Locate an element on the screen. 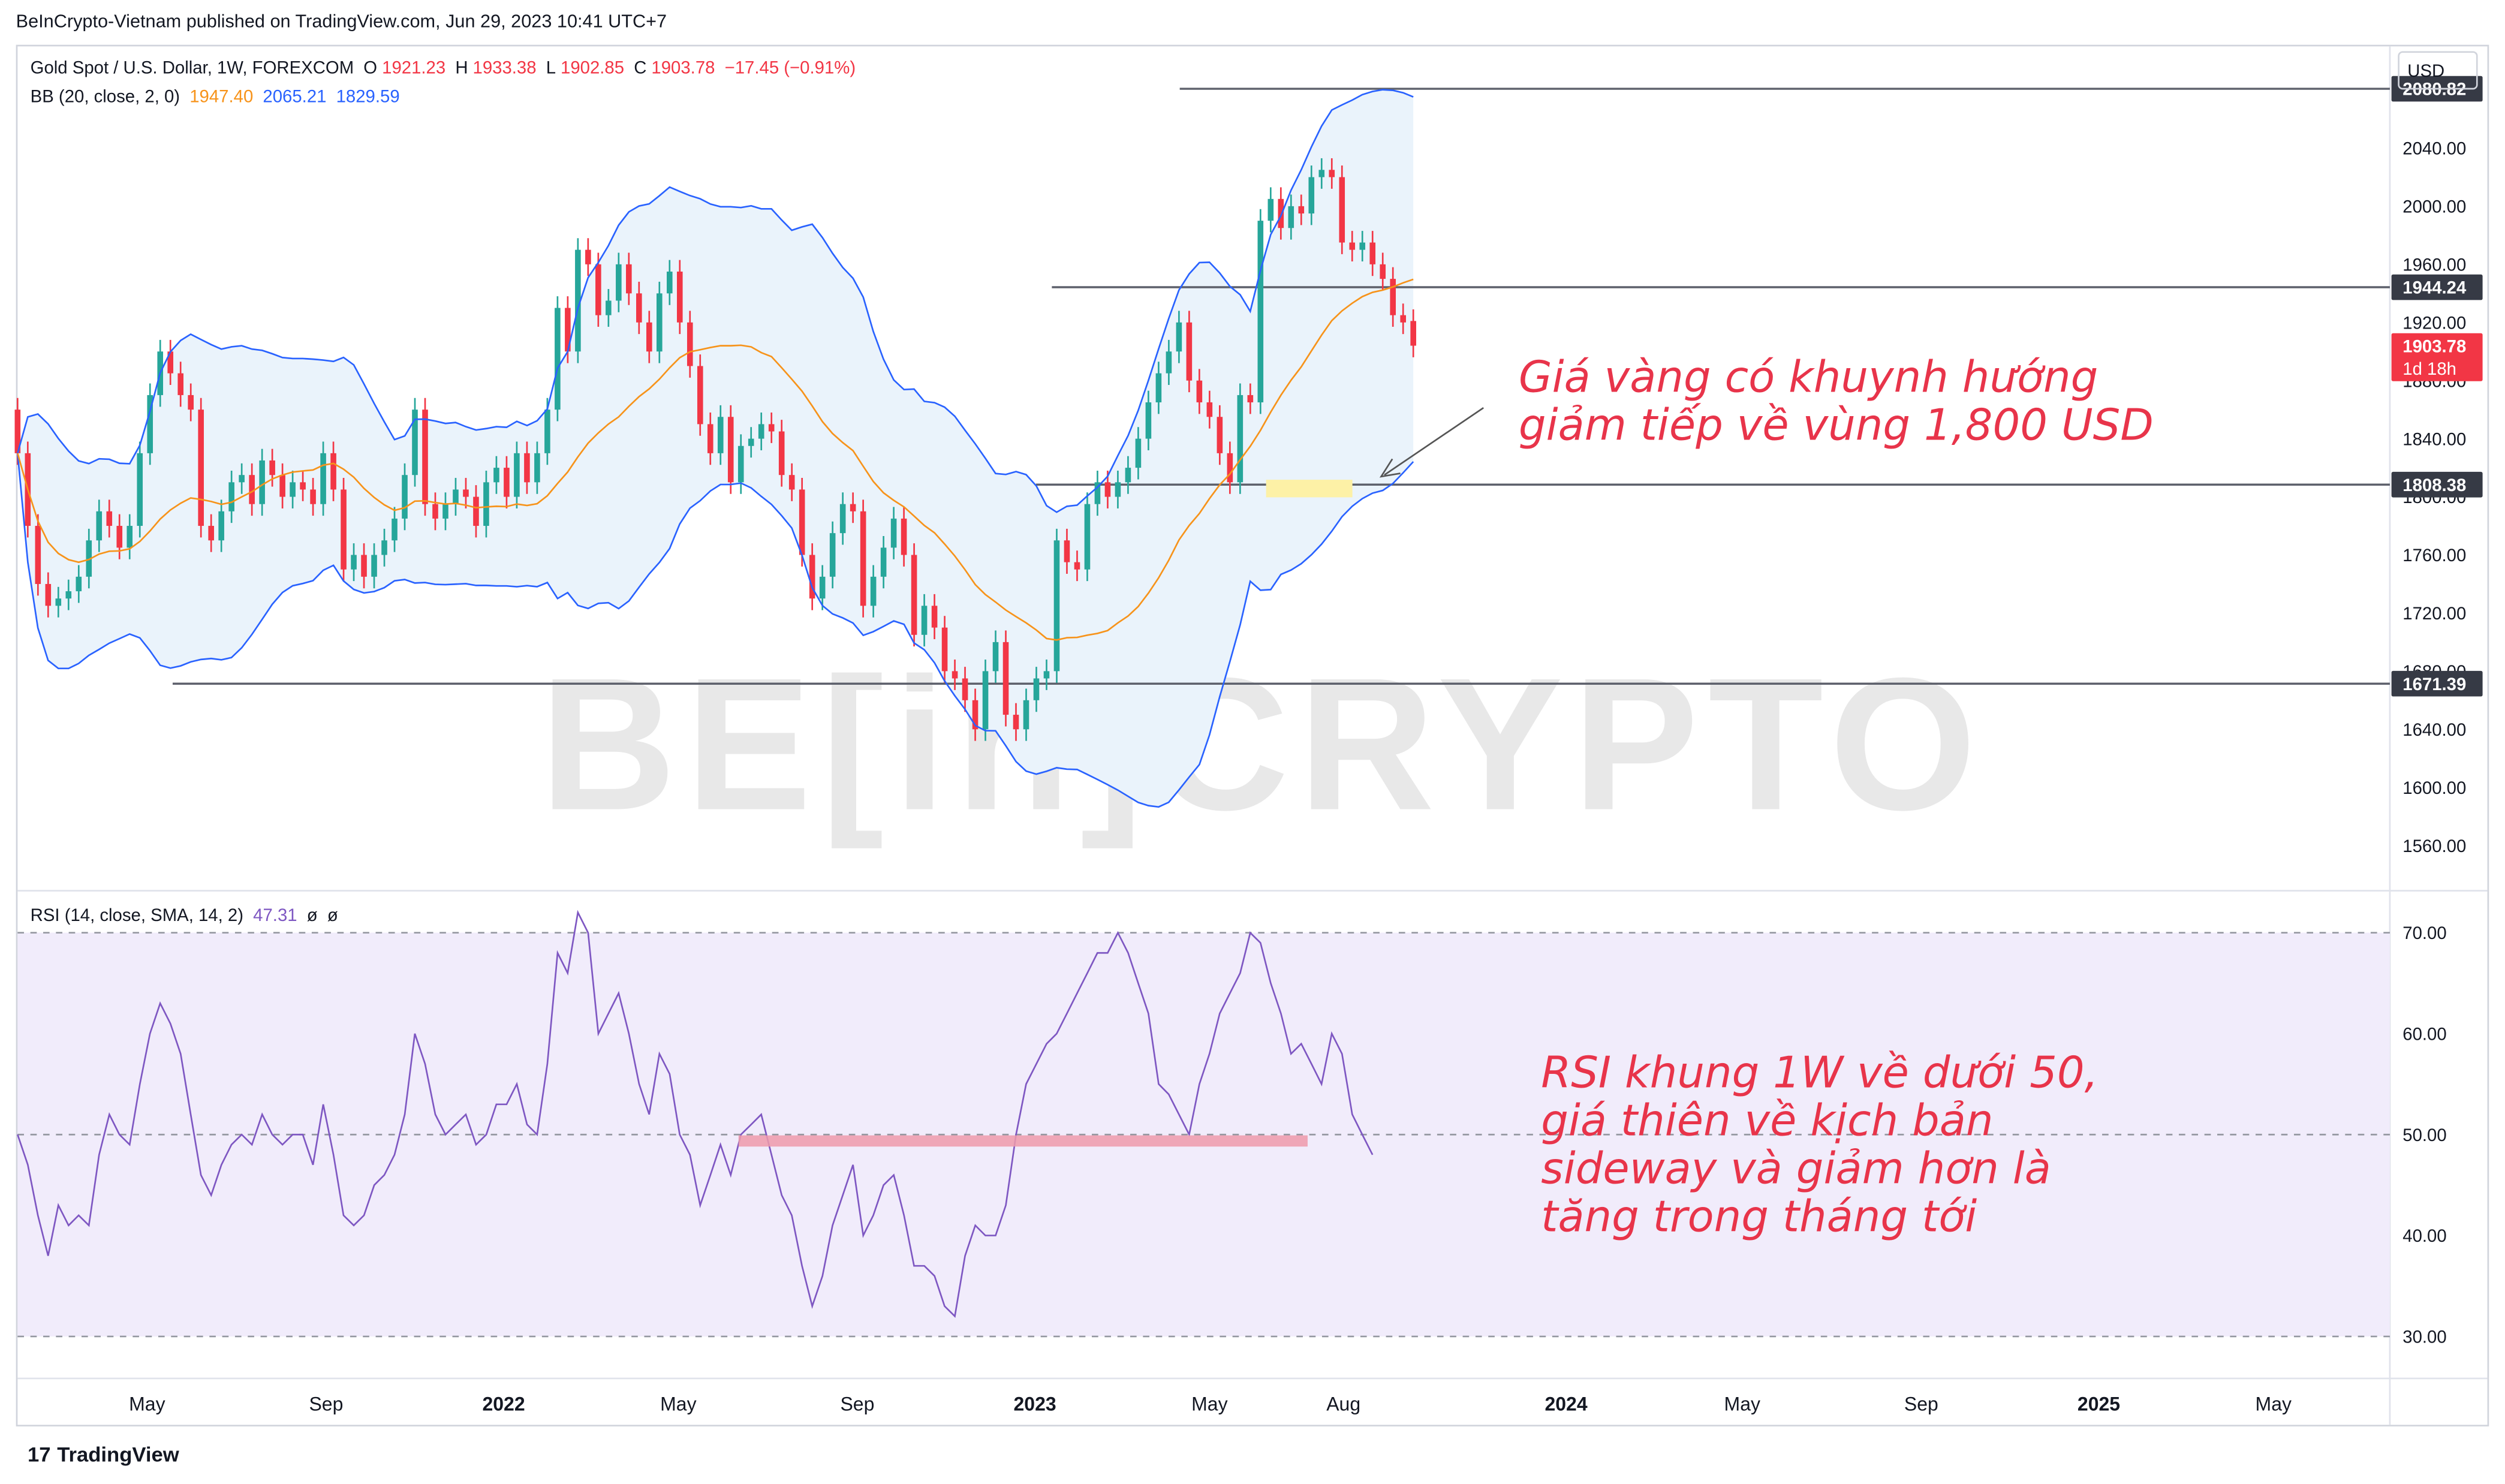  price-tick-label: 1640.00 is located at coordinates (2434, 730).